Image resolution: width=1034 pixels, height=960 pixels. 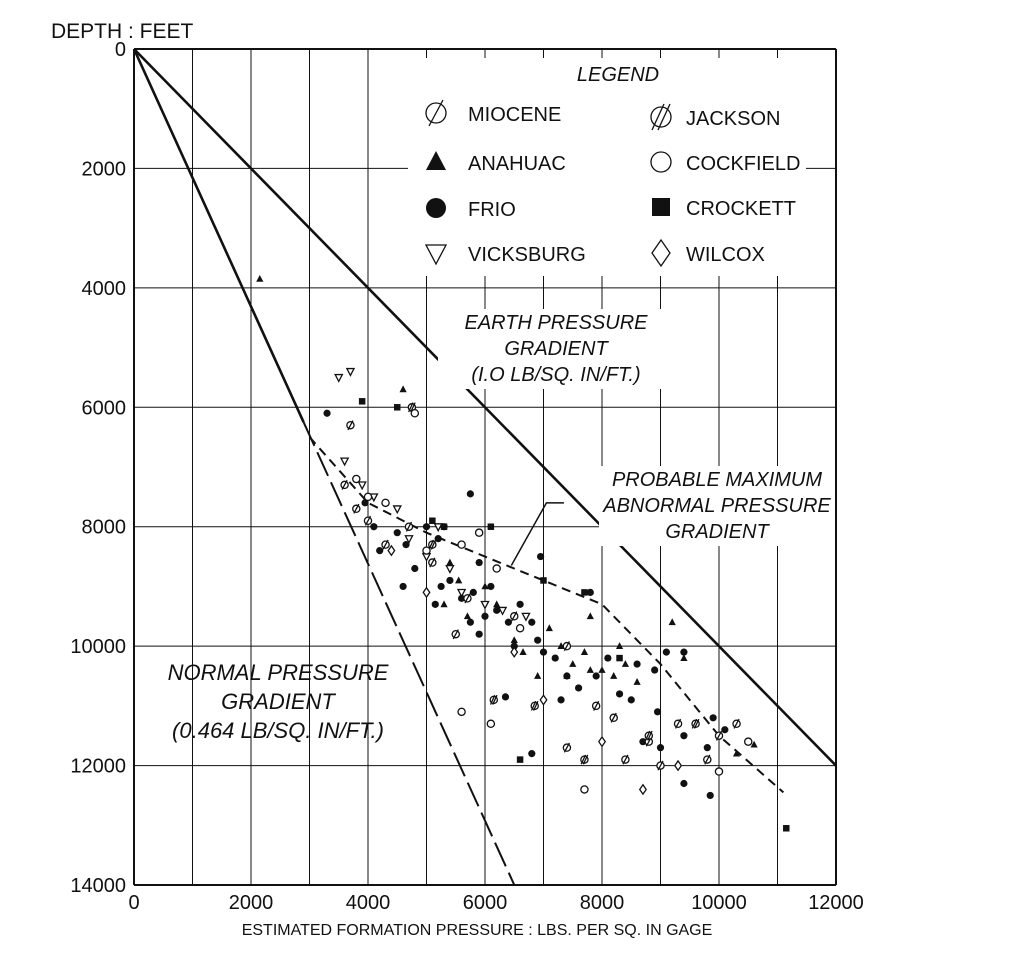 I want to click on y-tick-label: 12000, so click(x=98, y=767).